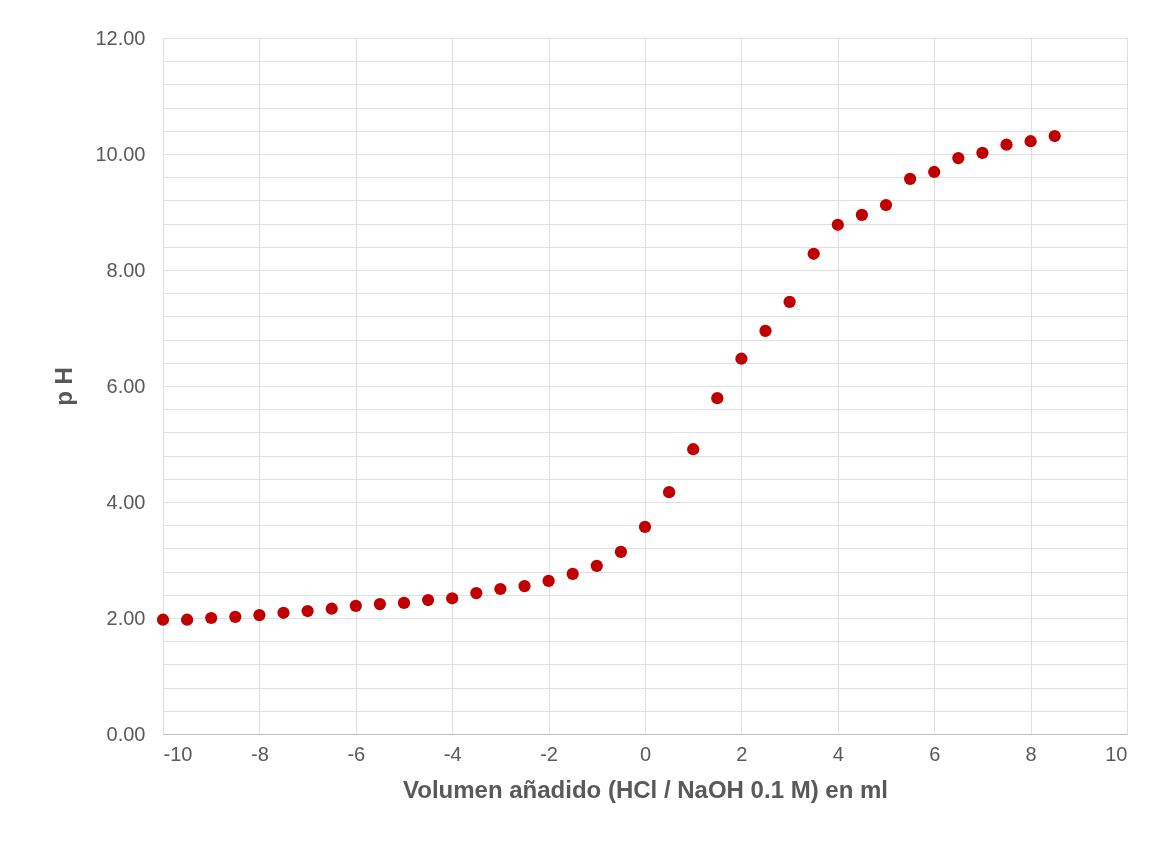 This screenshot has width=1164, height=860. Describe the element at coordinates (452, 753) in the screenshot. I see `x-tick-label: -4` at that location.